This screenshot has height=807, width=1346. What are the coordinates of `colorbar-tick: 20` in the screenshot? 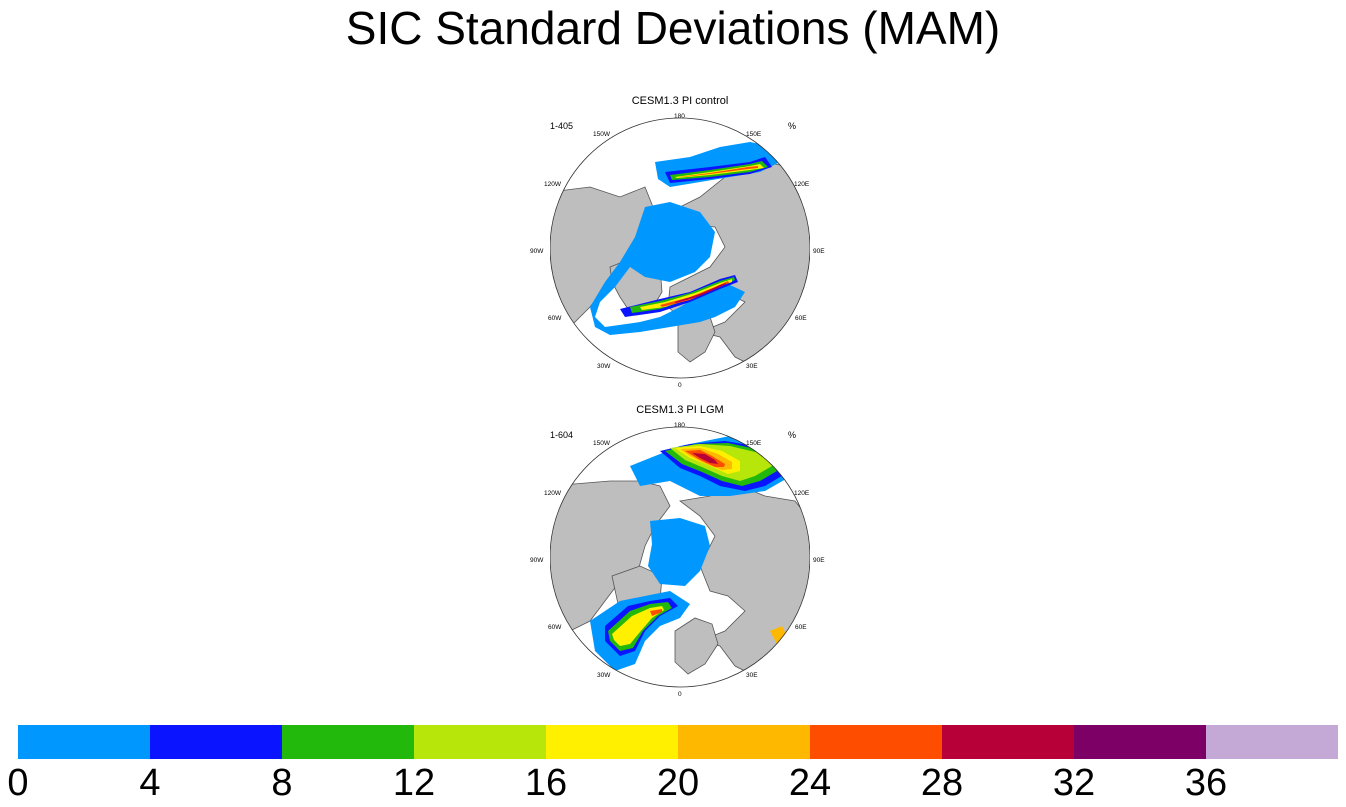 It's located at (678, 783).